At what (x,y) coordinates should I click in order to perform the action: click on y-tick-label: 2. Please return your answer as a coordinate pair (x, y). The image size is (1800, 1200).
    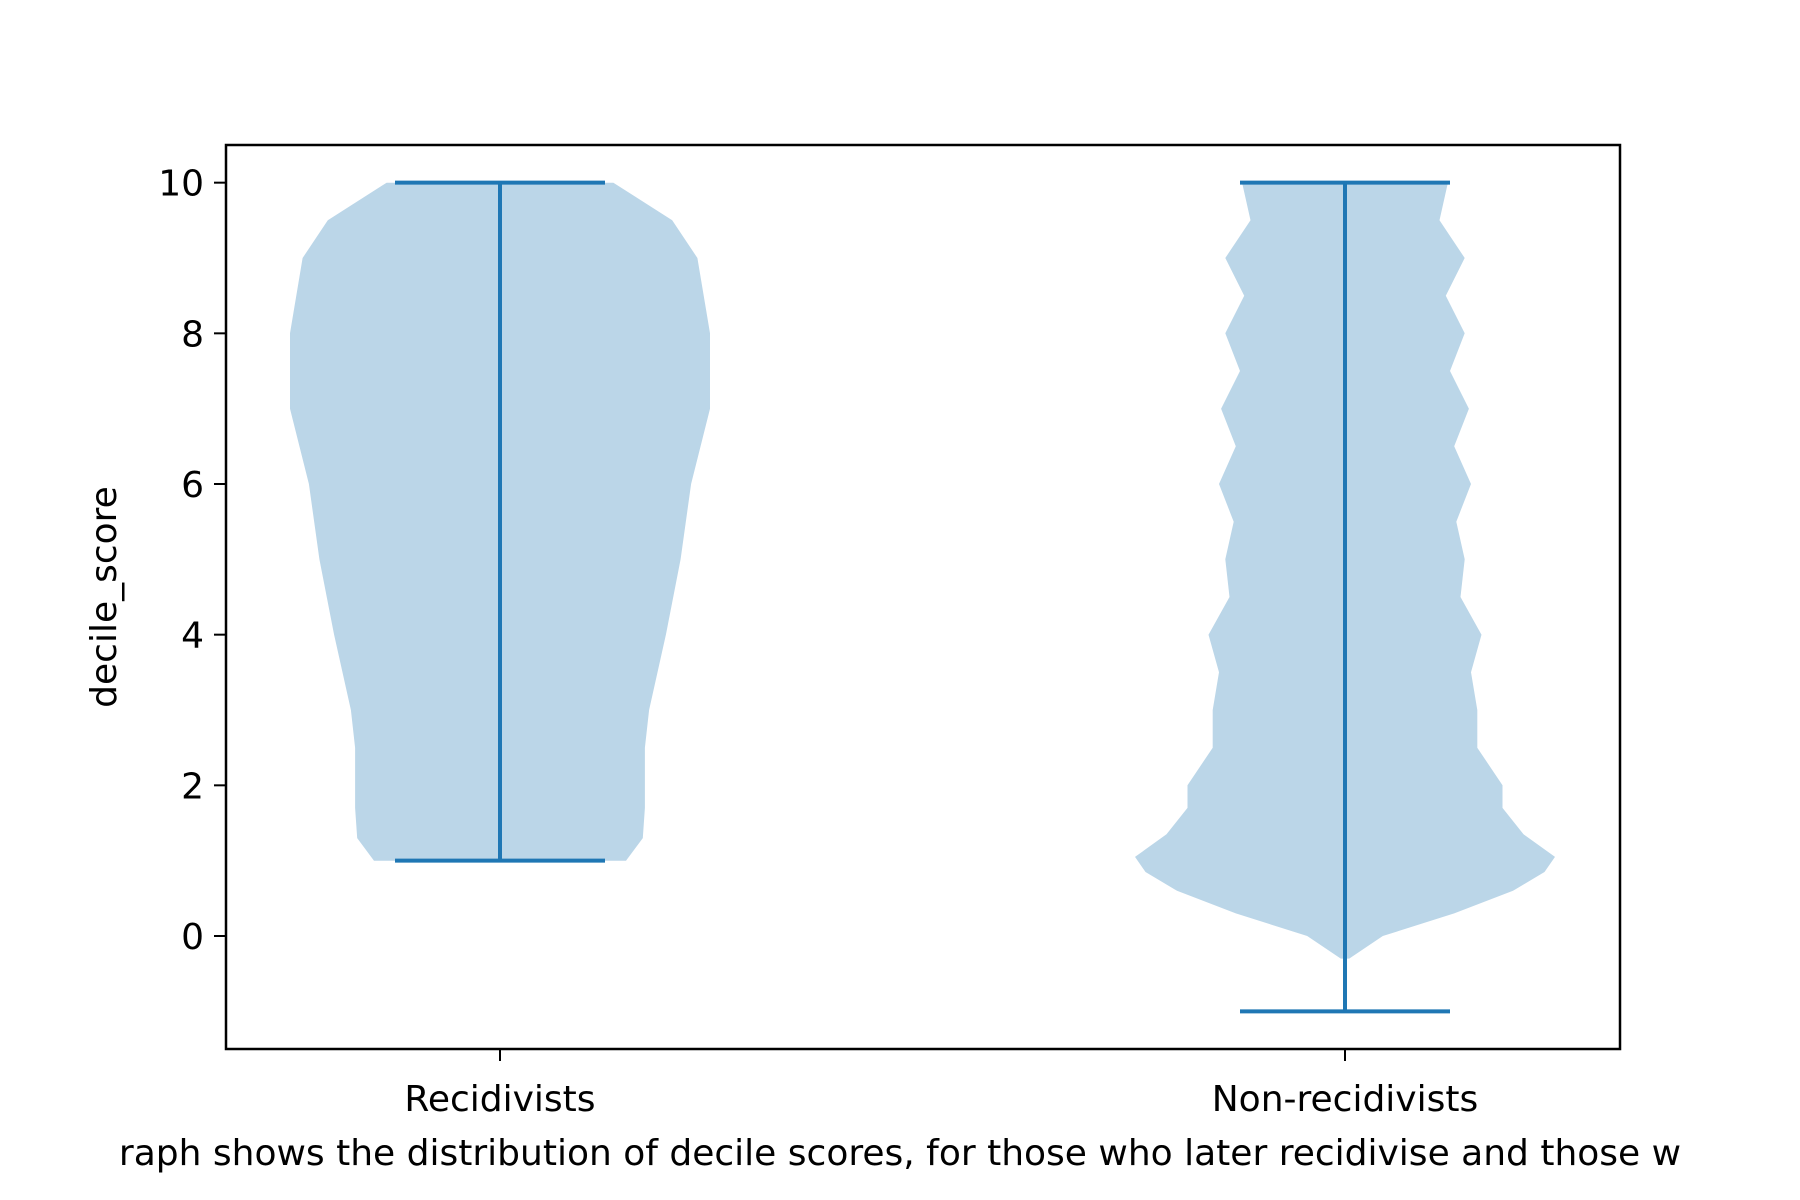
    Looking at the image, I should click on (192, 786).